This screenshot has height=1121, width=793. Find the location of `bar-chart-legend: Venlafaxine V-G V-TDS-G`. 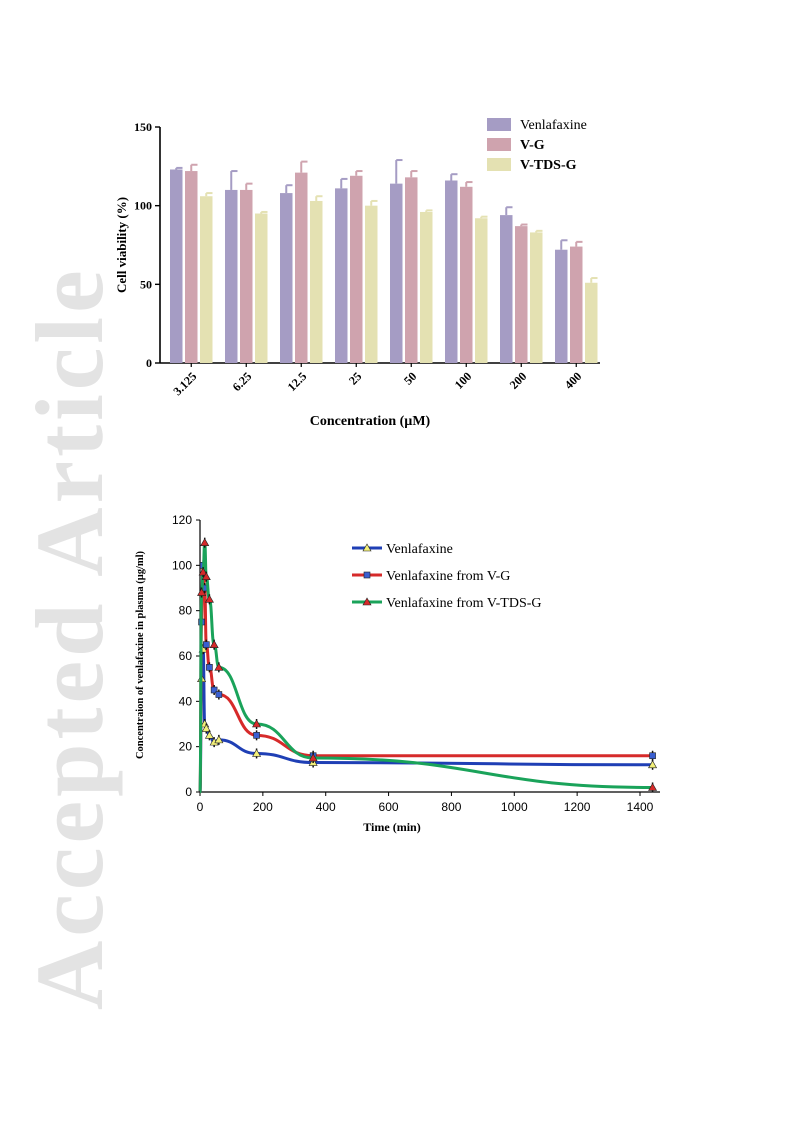

bar-chart-legend: Venlafaxine V-G V-TDS-G is located at coordinates (537, 145).